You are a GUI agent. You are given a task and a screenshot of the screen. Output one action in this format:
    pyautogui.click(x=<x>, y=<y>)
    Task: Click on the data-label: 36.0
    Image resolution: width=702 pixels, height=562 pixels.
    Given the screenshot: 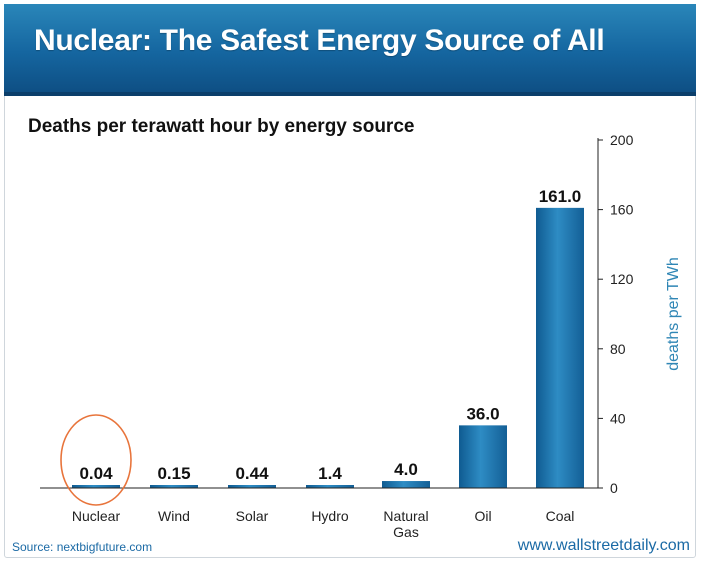 What is the action you would take?
    pyautogui.click(x=482, y=413)
    